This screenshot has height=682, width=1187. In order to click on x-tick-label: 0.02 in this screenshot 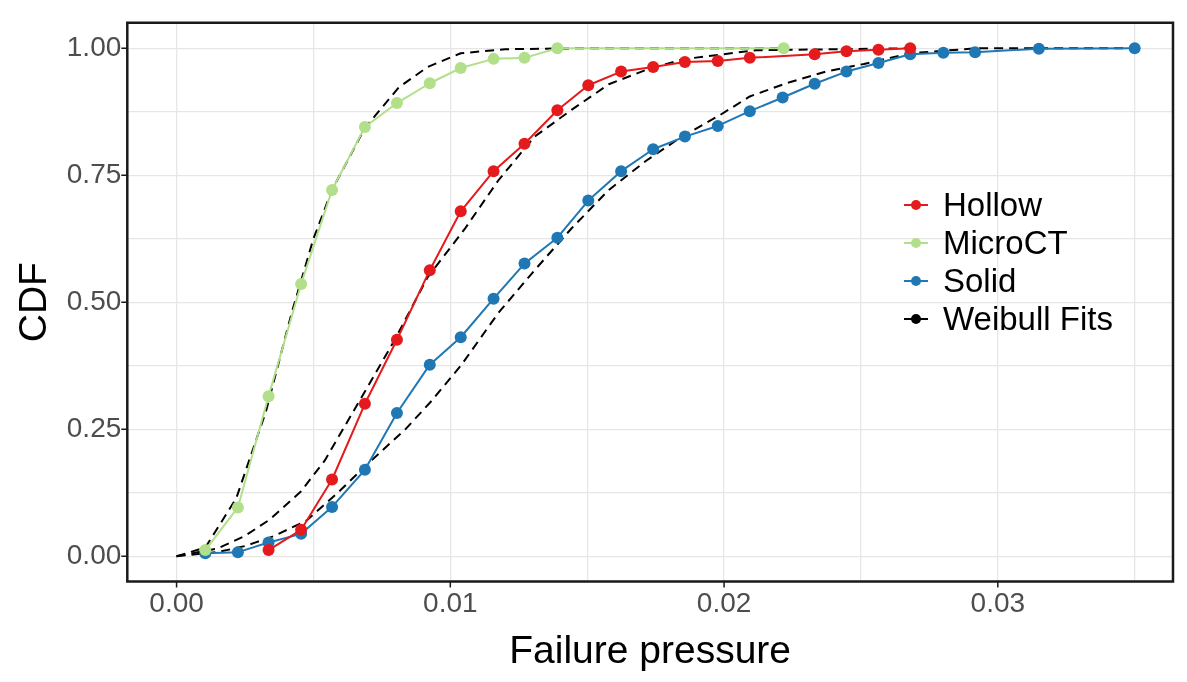, I will do `click(724, 603)`.